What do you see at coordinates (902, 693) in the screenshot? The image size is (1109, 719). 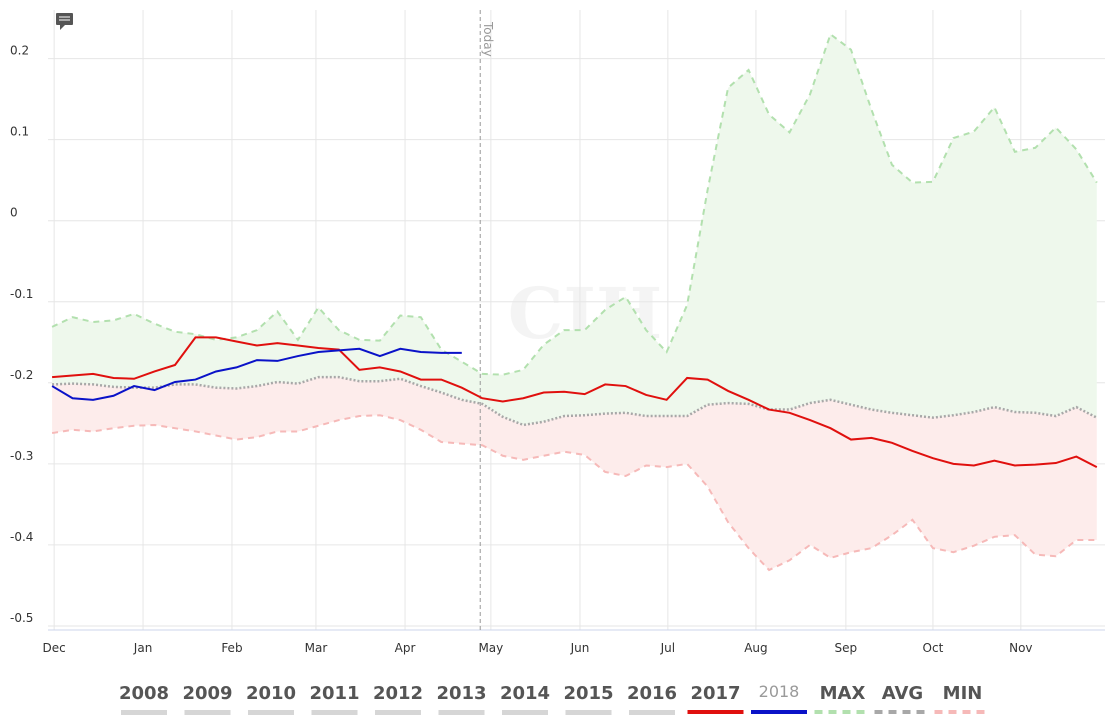 I see `legend-label: AVG` at bounding box center [902, 693].